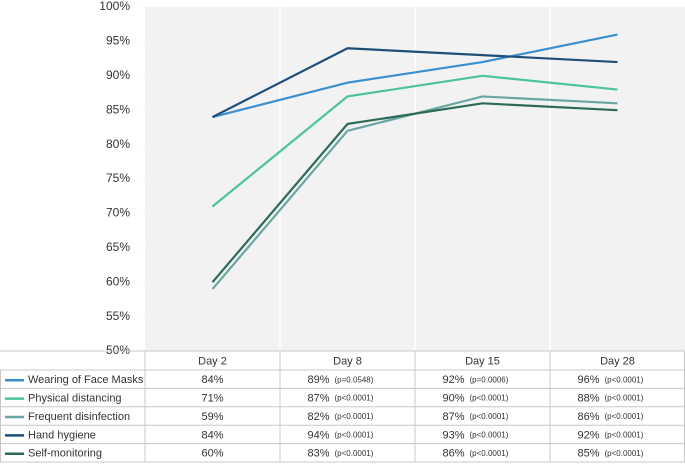 This screenshot has width=685, height=464. I want to click on y-tick-label: 85%, so click(118, 109).